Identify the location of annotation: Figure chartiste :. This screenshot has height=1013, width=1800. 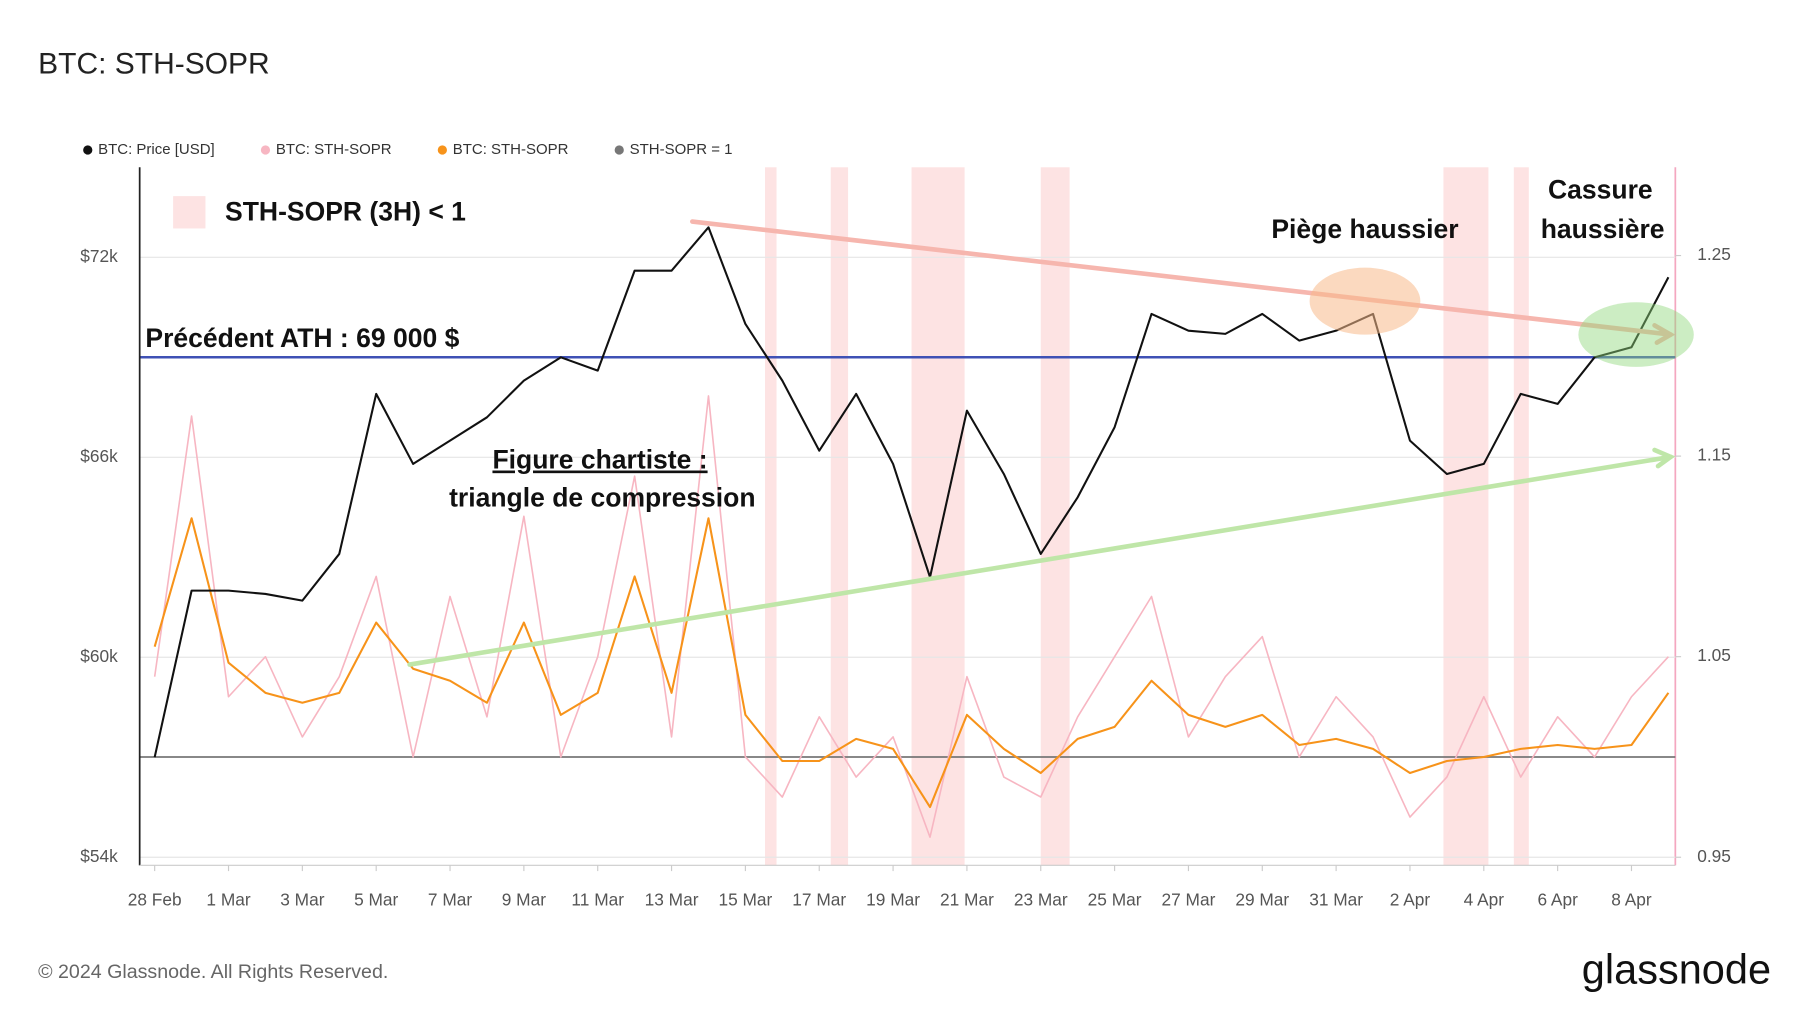
(599, 460).